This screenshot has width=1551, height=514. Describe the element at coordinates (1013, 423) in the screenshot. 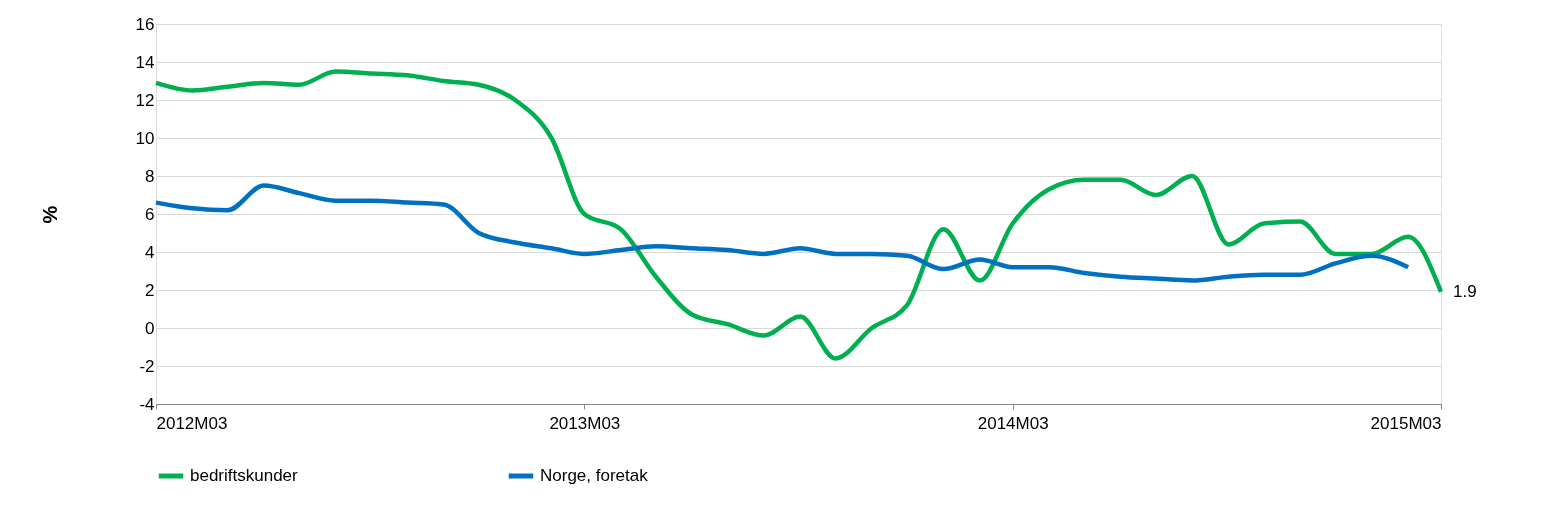

I see `x-tick-label: 2014M03` at that location.